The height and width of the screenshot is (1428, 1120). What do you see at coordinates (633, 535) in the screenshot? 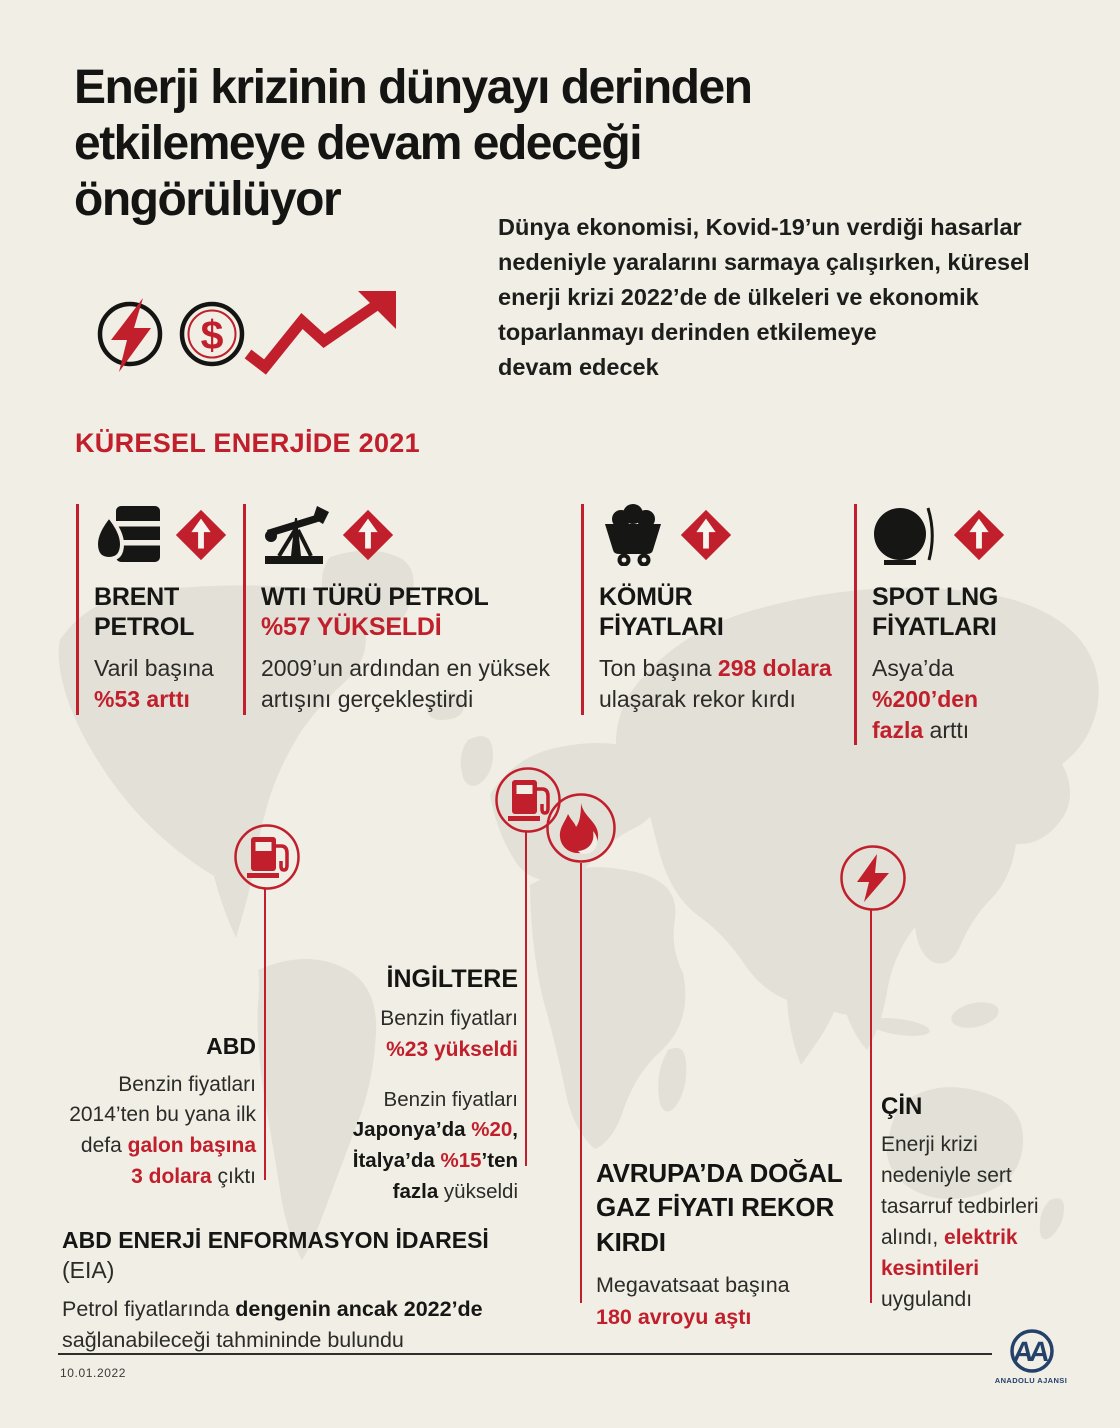
I see `coal-cart-icon` at bounding box center [633, 535].